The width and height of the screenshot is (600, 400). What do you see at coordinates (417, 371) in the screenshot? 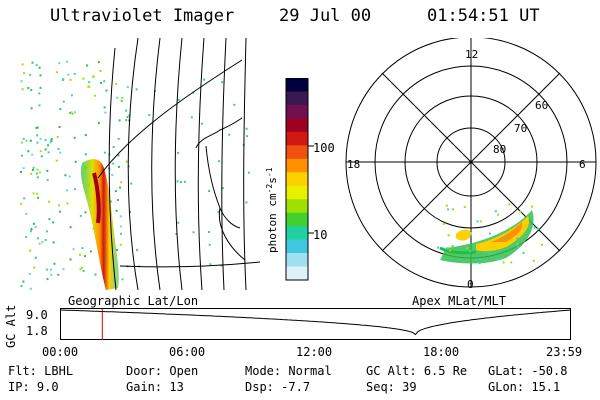
I see `gc-alt-field: GC Alt: 6.5 Re` at bounding box center [417, 371].